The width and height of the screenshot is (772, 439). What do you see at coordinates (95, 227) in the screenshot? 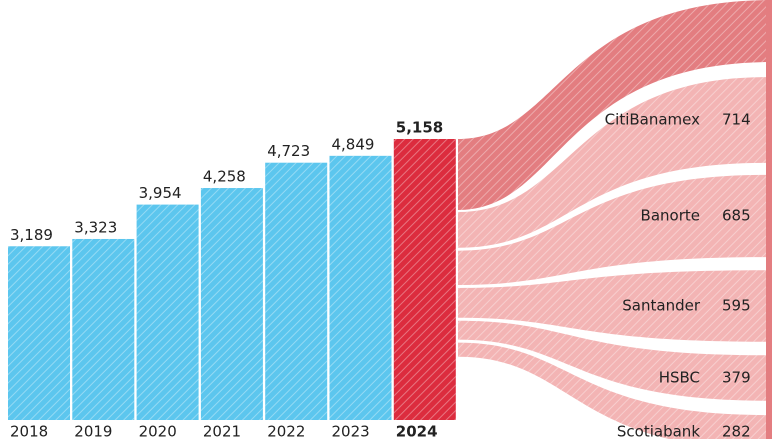
I see `value-label: 3,323` at bounding box center [95, 227].